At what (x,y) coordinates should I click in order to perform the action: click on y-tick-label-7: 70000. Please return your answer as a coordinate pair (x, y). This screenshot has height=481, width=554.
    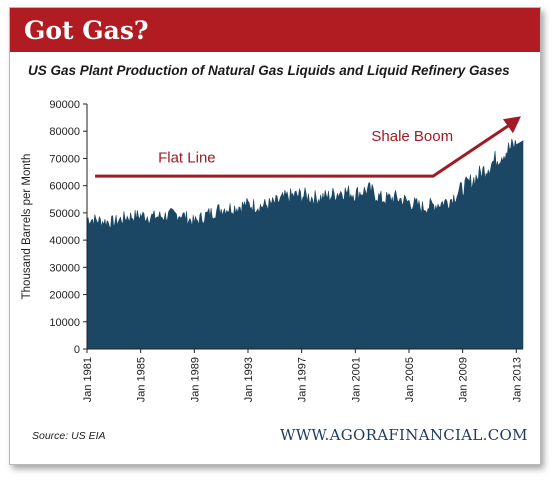
    Looking at the image, I should click on (64, 159).